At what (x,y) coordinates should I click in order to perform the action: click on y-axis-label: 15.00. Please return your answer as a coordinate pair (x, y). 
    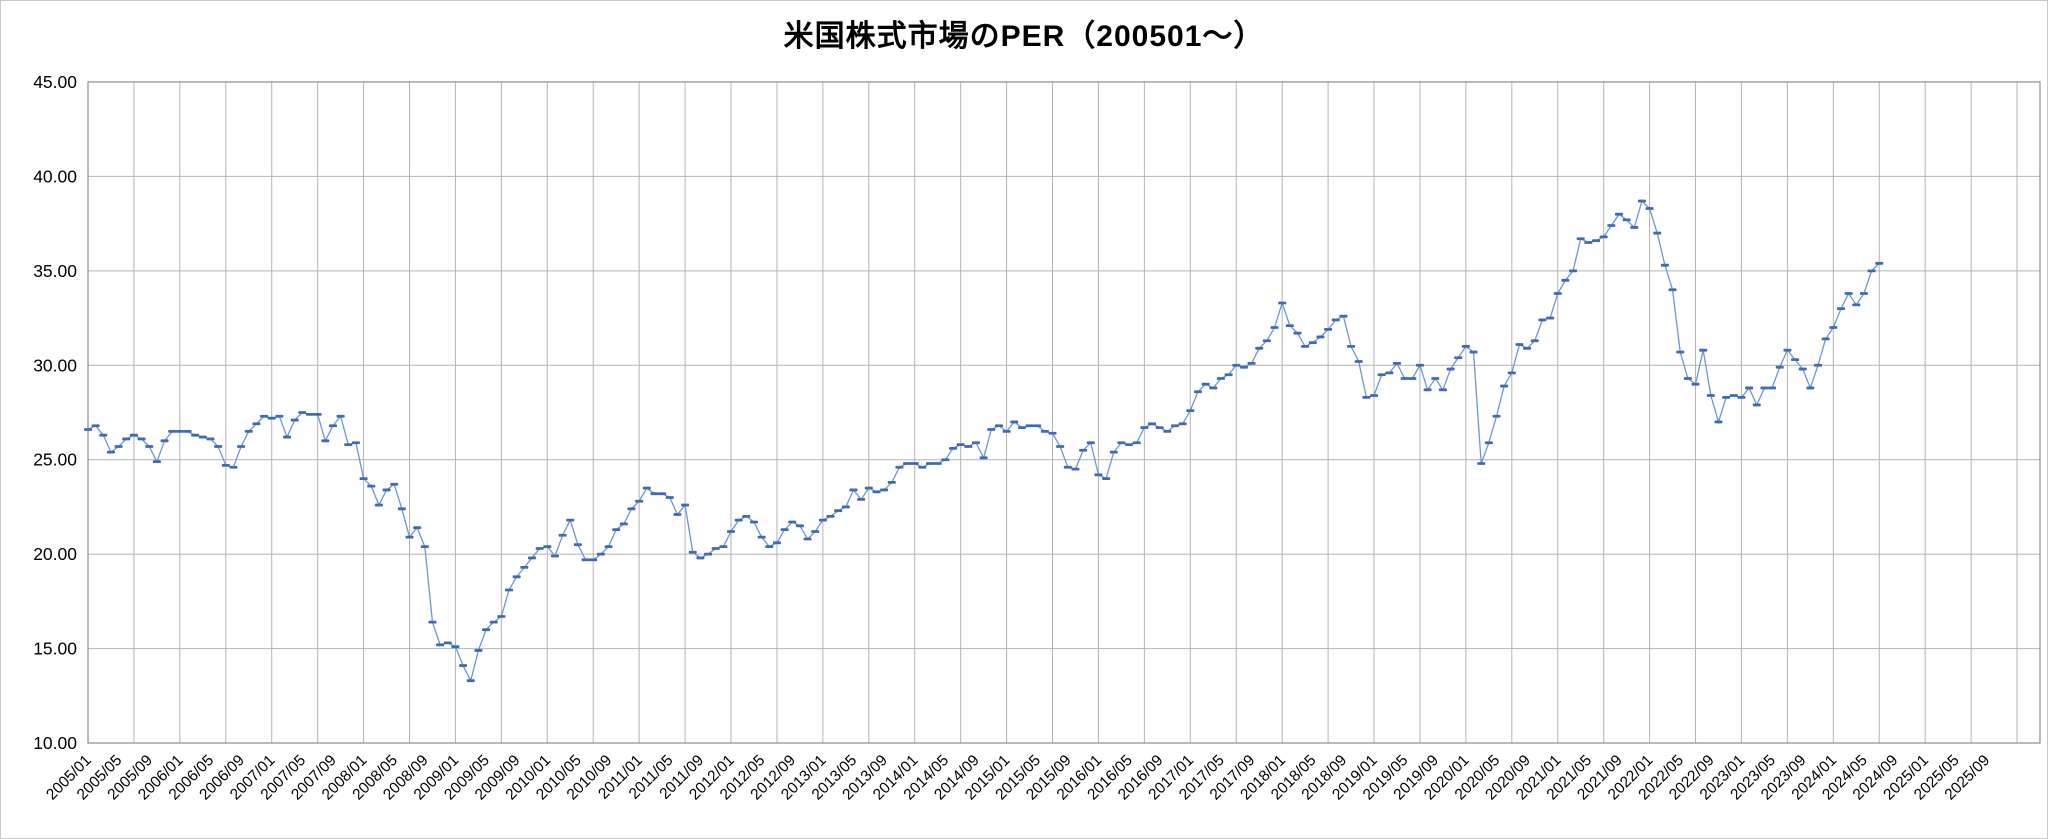
    Looking at the image, I should click on (55, 649).